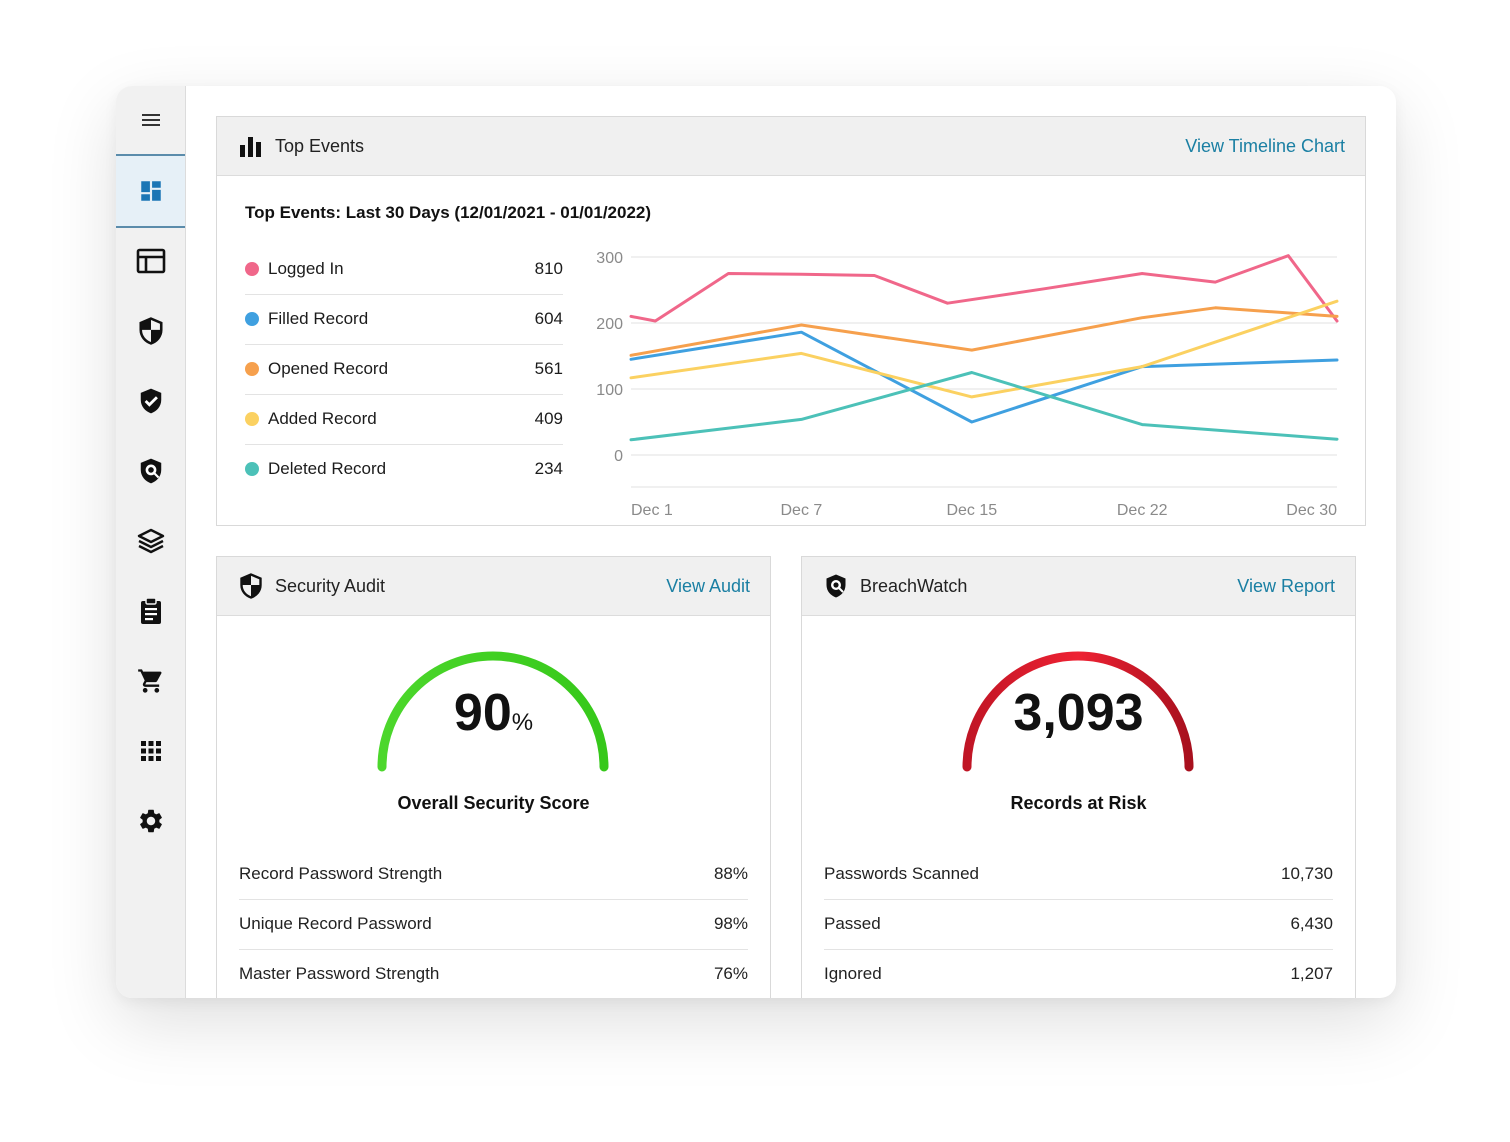 The image size is (1510, 1142). I want to click on x-tick-label: Dec 22, so click(1142, 509).